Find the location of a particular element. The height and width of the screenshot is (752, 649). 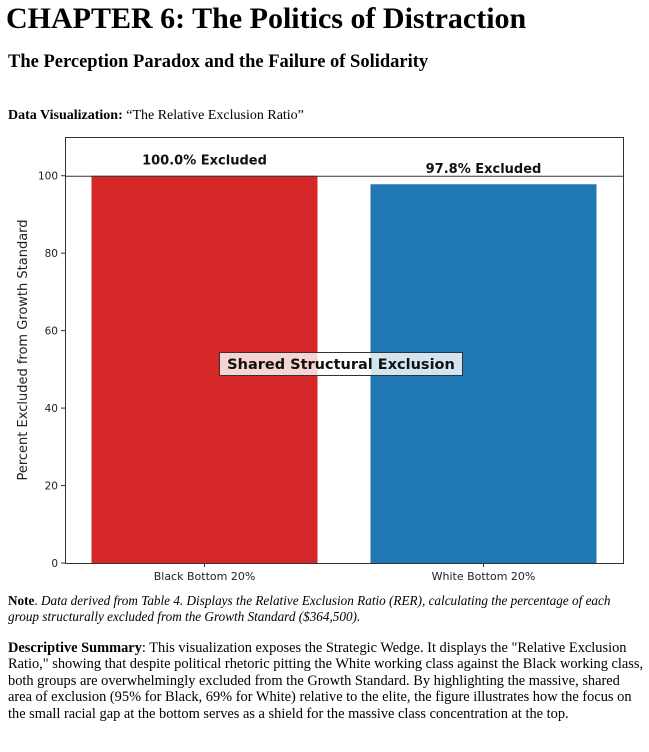

annotation-text: Shared Structural Exclusion is located at coordinates (341, 365).